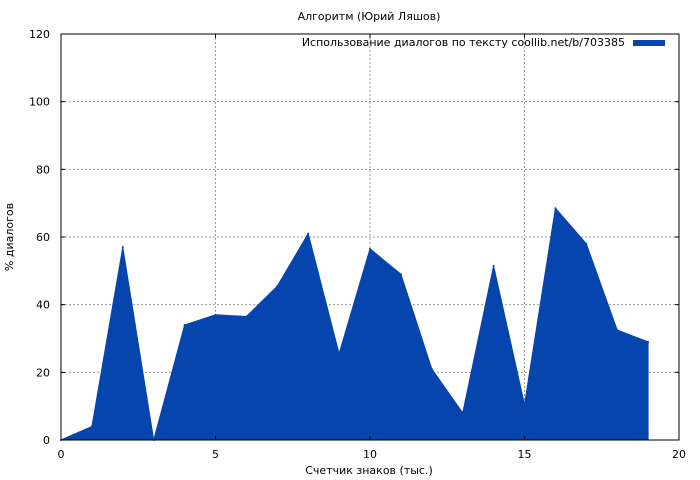  I want to click on x-tick-label: 10, so click(370, 454).